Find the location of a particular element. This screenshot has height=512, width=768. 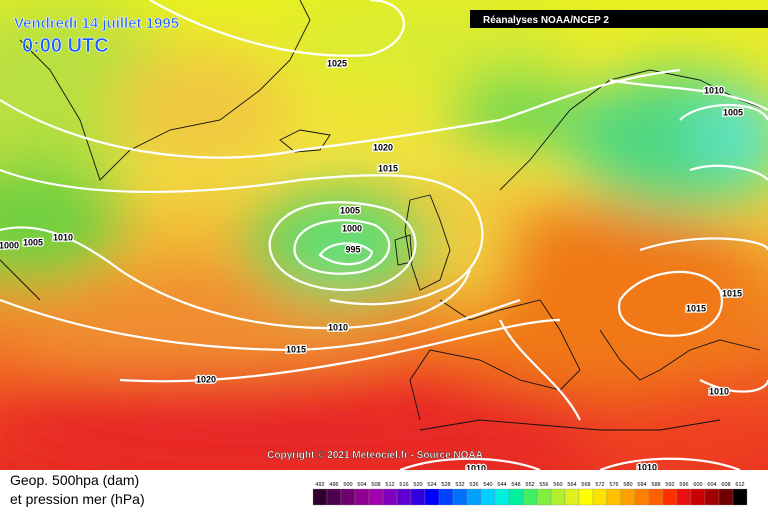

scale-label: 524 is located at coordinates (431, 485).